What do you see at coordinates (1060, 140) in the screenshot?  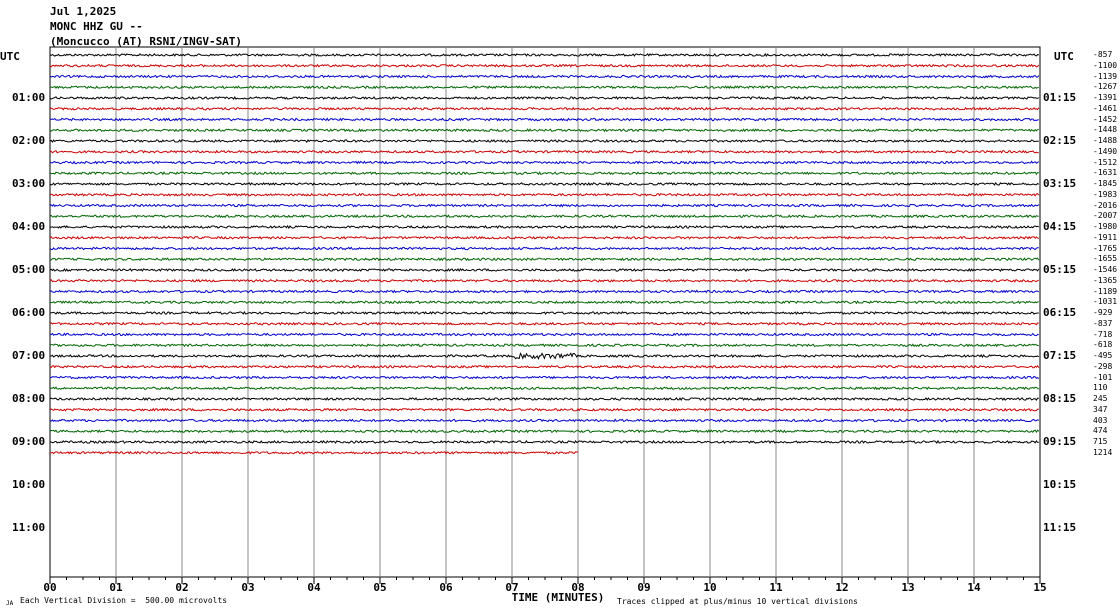 I see `right-hour-label: 02:15` at bounding box center [1060, 140].